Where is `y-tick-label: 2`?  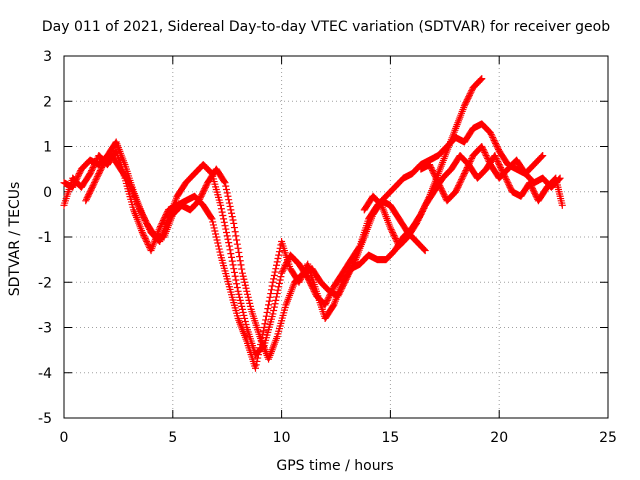
y-tick-label: 2 is located at coordinates (47, 102).